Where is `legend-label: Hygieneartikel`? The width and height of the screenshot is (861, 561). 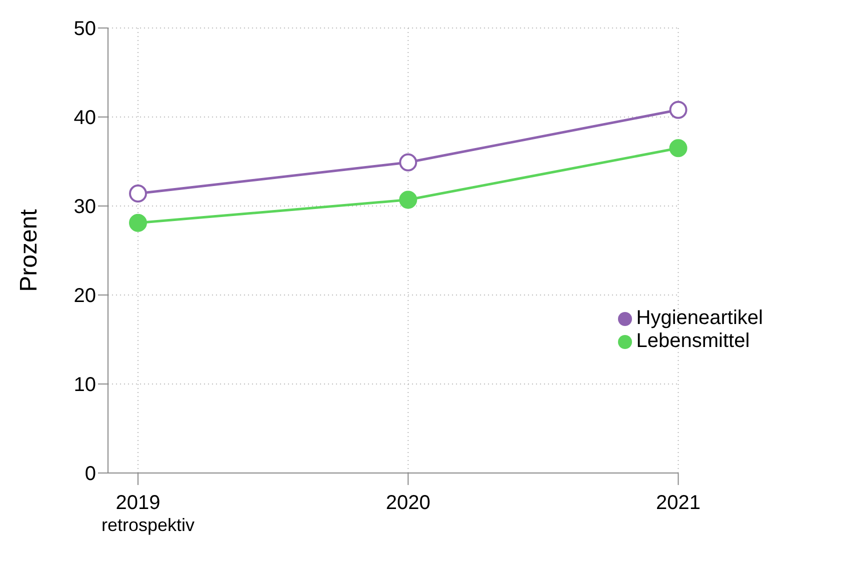
legend-label: Hygieneartikel is located at coordinates (699, 318).